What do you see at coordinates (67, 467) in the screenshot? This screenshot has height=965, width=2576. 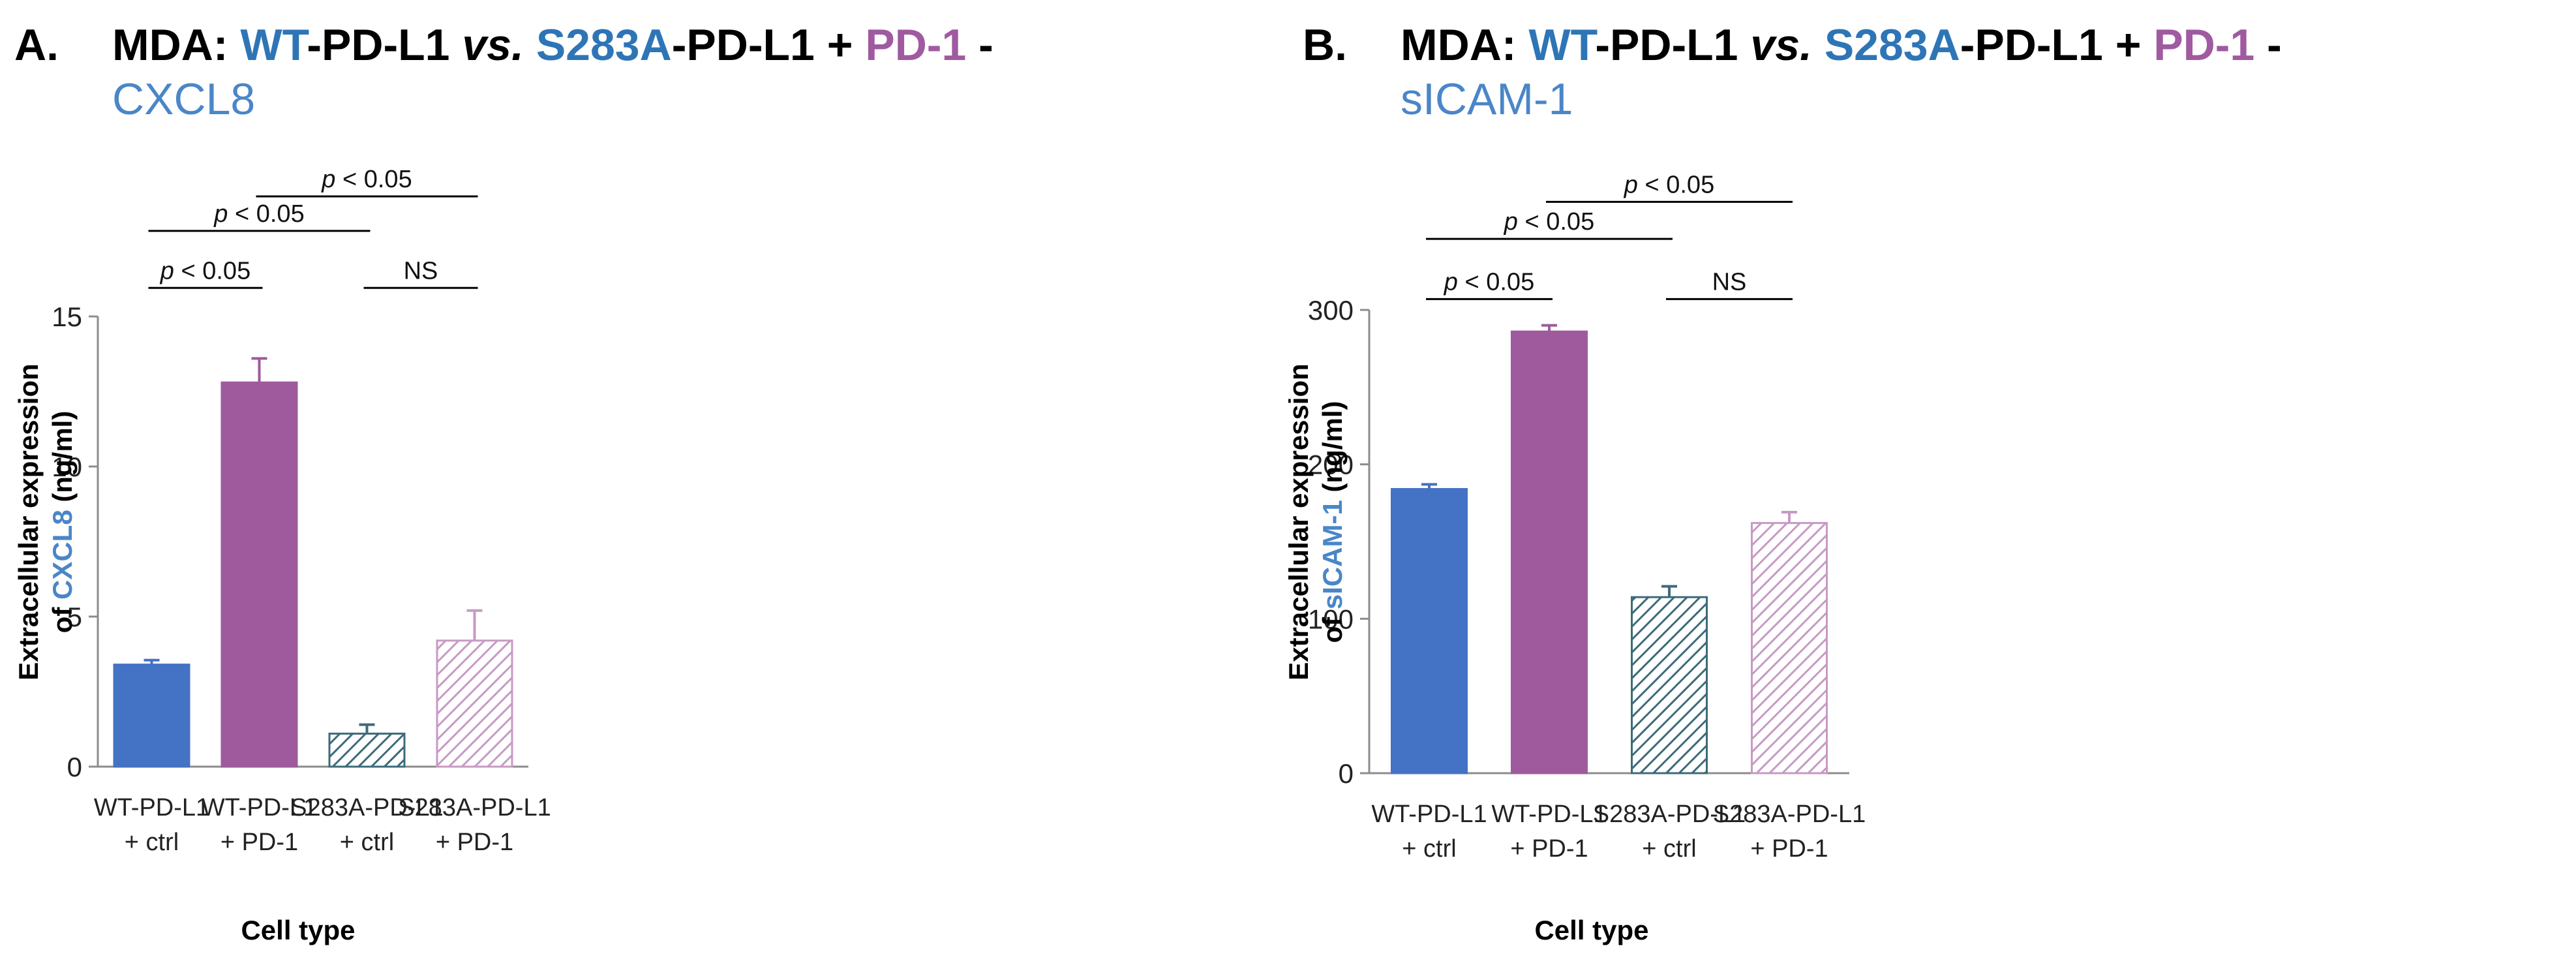 I see `y-tick-label: 10` at bounding box center [67, 467].